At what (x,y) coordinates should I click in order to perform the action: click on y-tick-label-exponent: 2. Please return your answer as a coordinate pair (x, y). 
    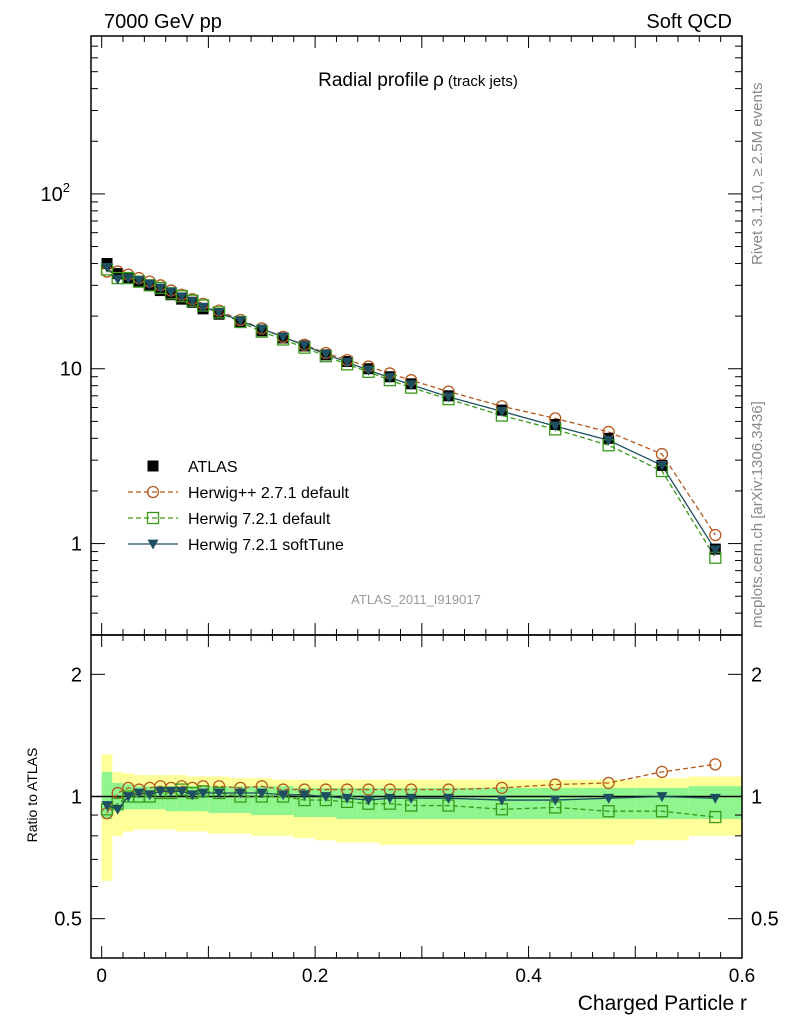
    Looking at the image, I should click on (66, 187).